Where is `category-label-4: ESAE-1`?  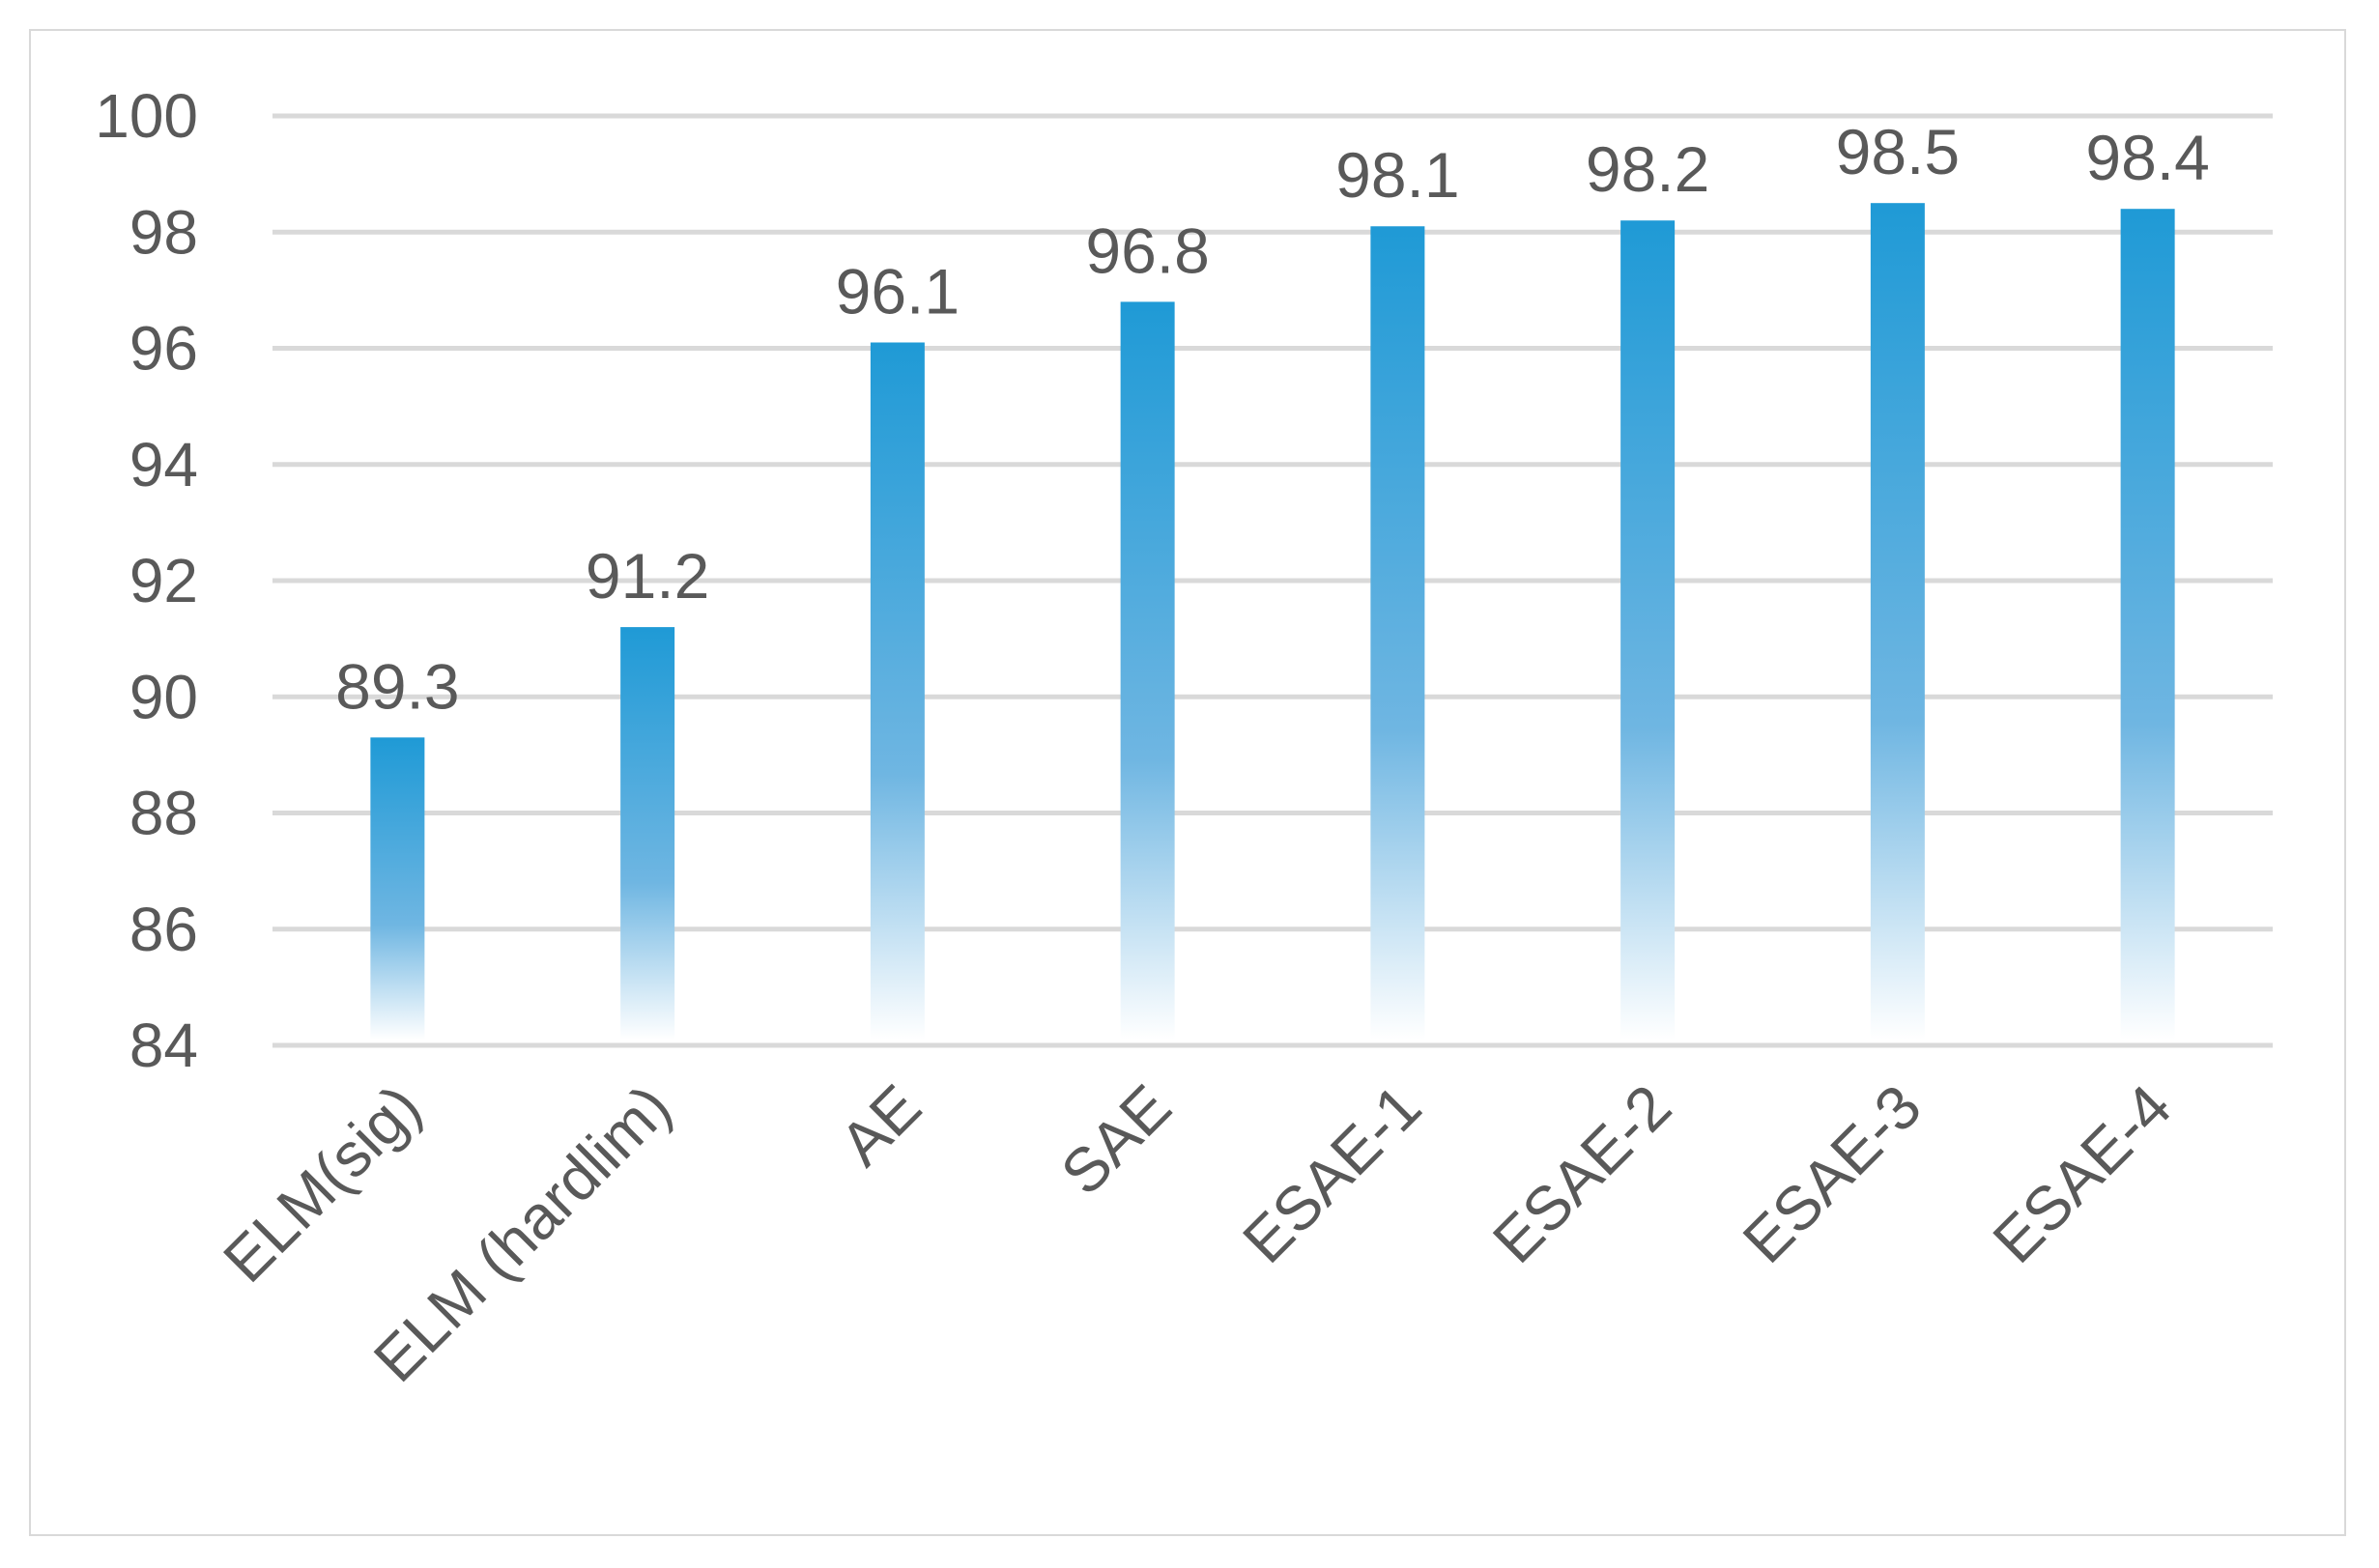
category-label-4: ESAE-1 is located at coordinates (1331, 1173).